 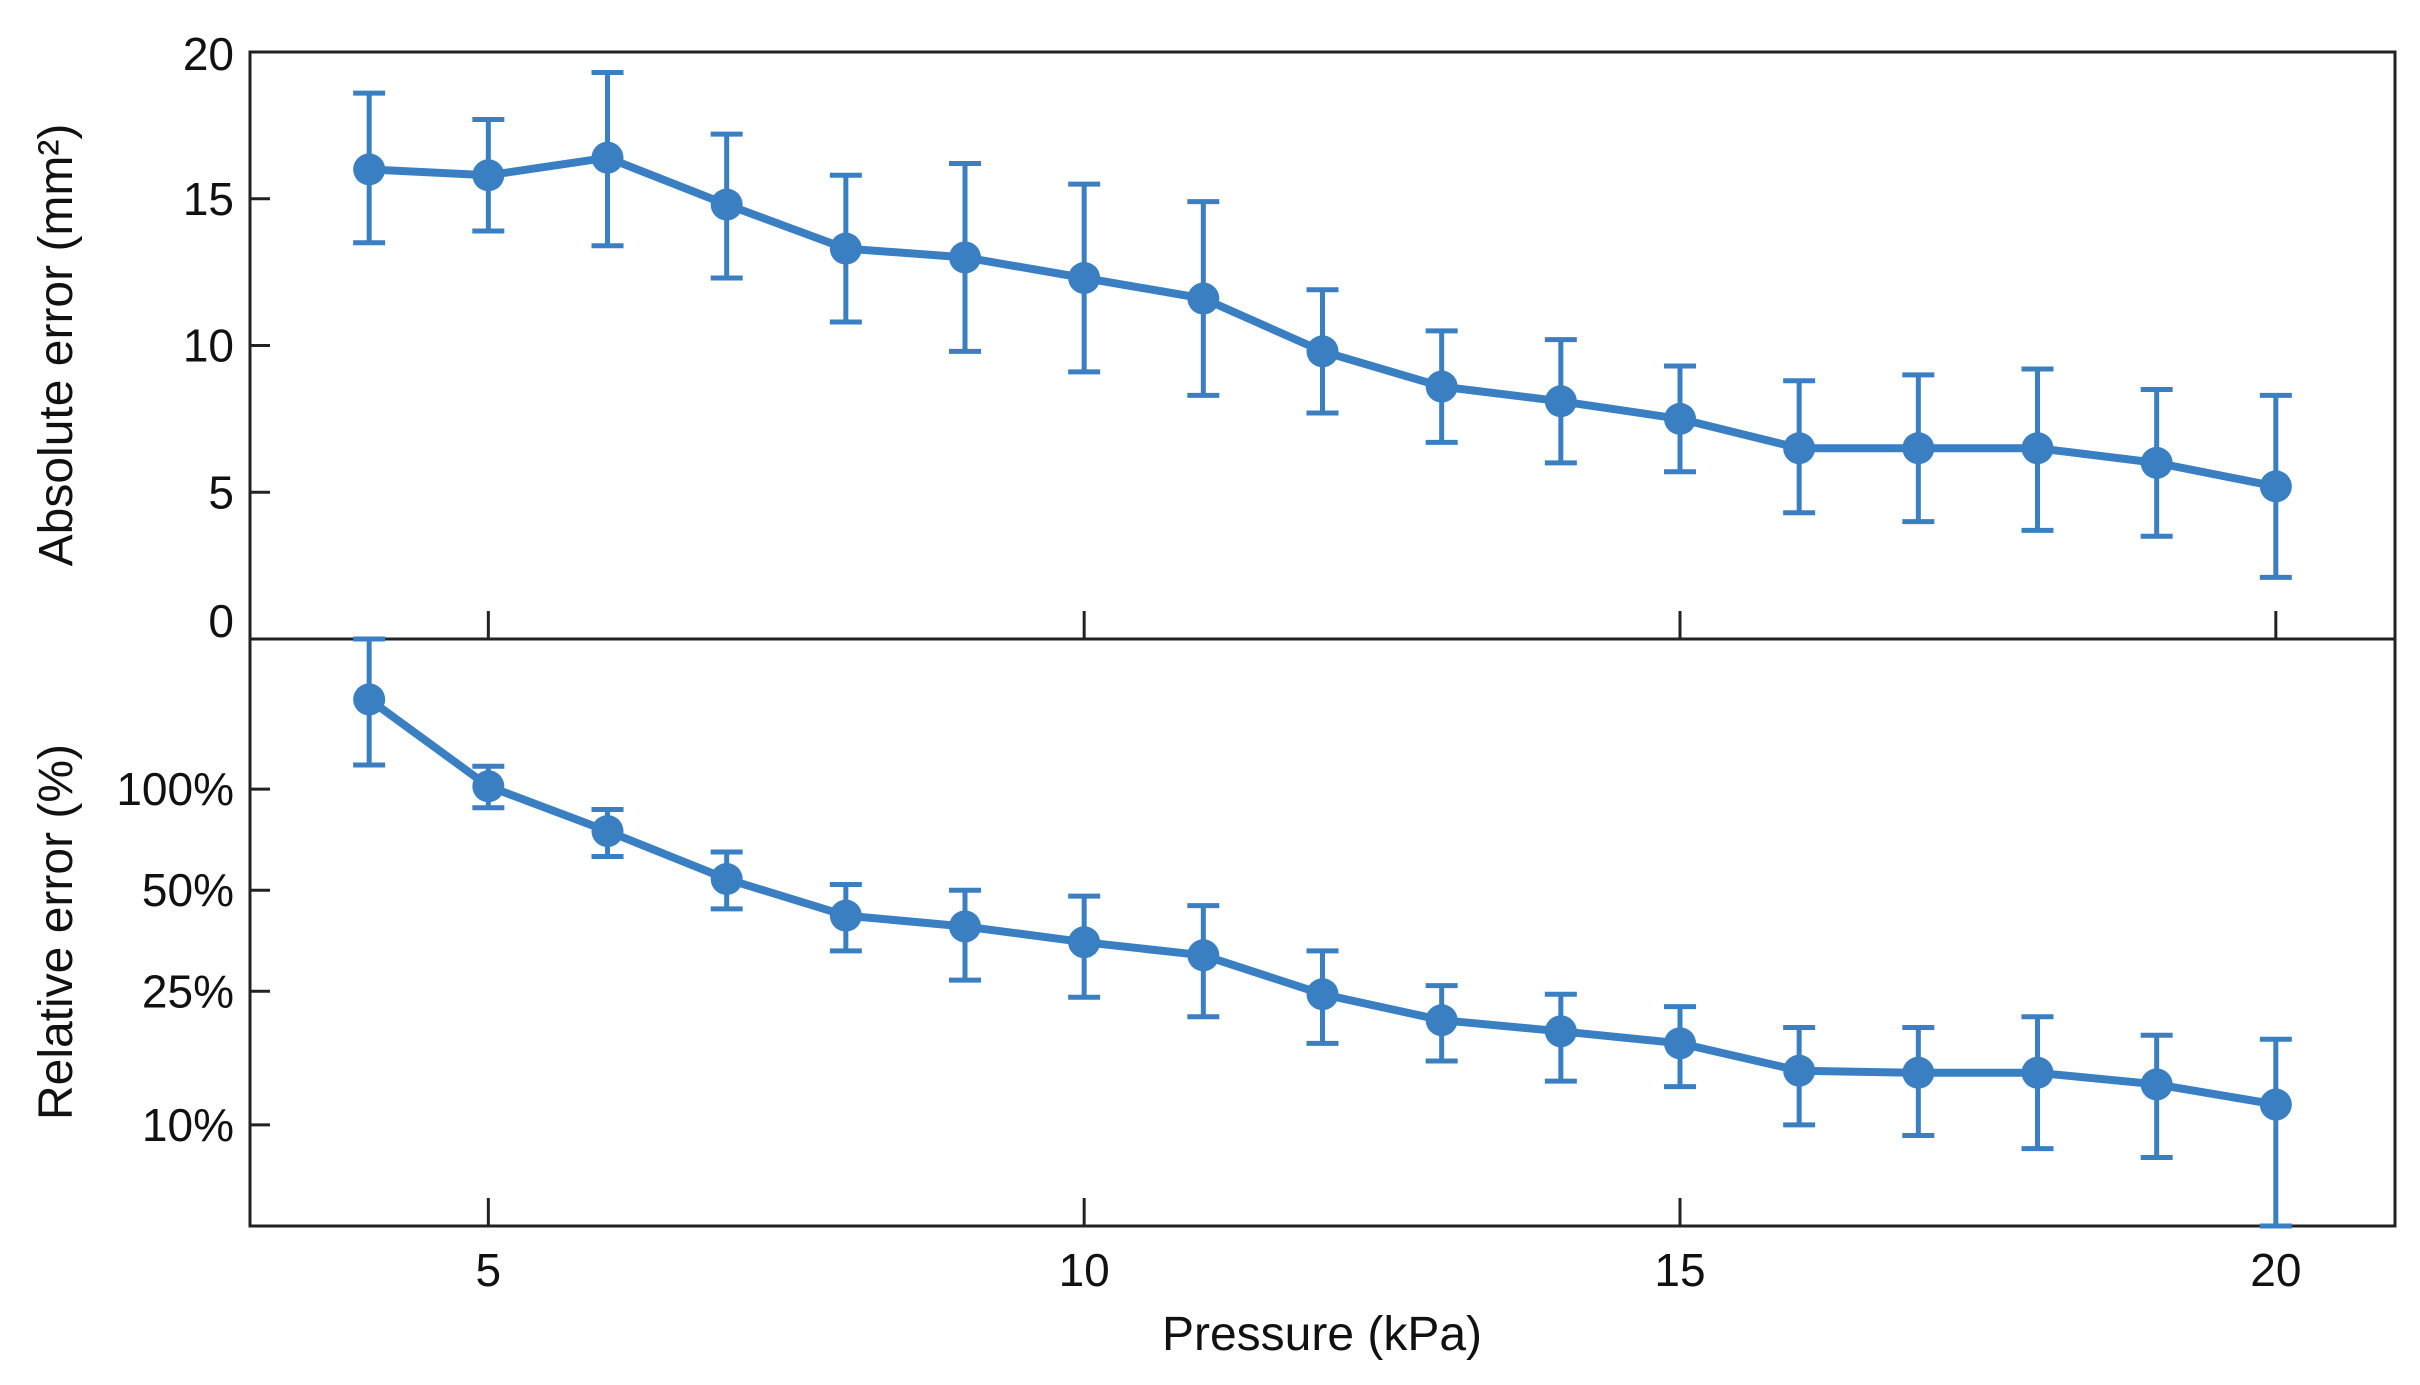 I want to click on top-y-tick-label: 5, so click(x=221, y=492).